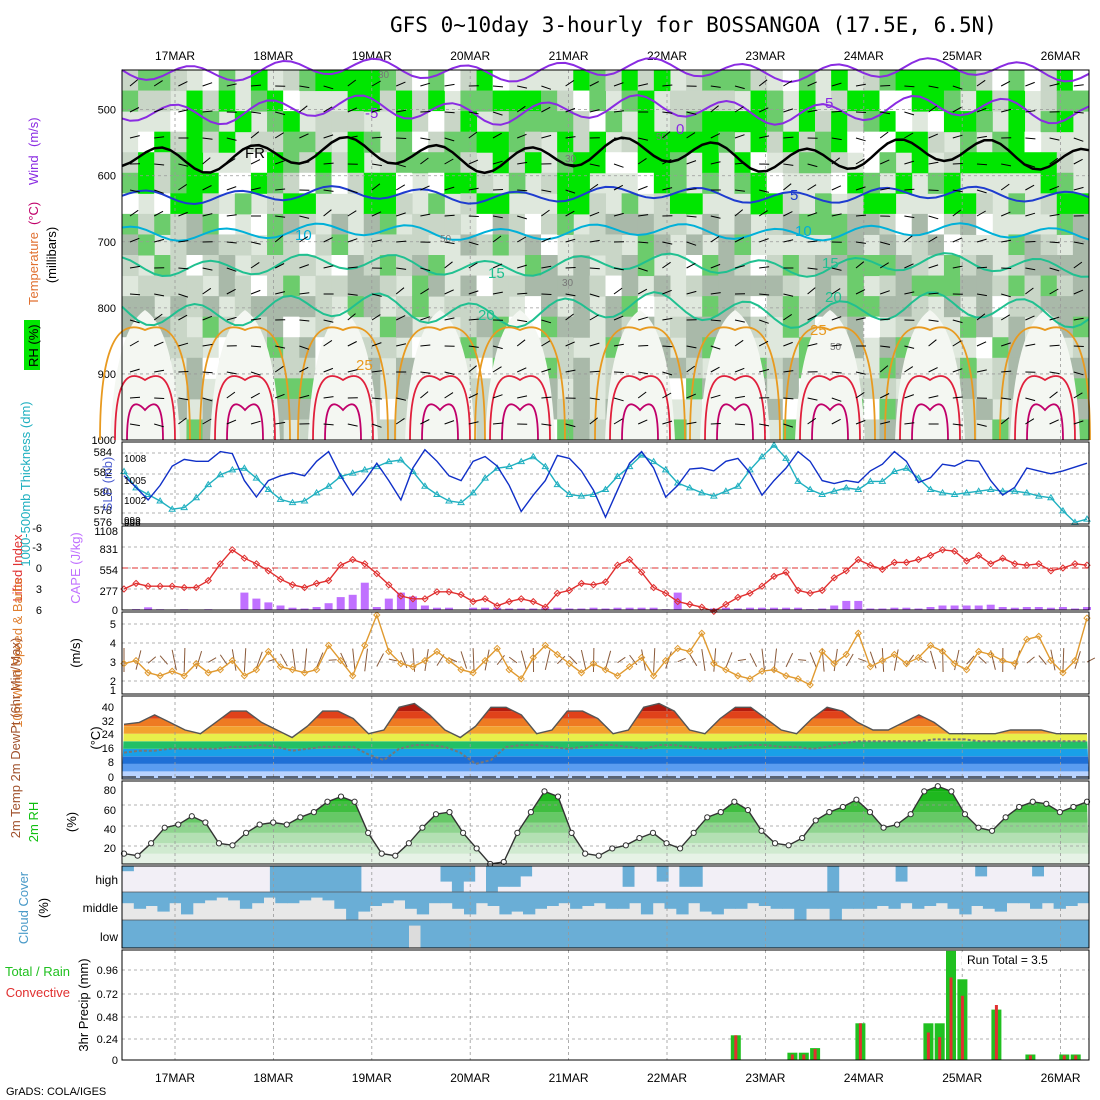 This screenshot has width=1100, height=1100. What do you see at coordinates (273, 56) in the screenshot?
I see `date-tick-top: 18MAR` at bounding box center [273, 56].